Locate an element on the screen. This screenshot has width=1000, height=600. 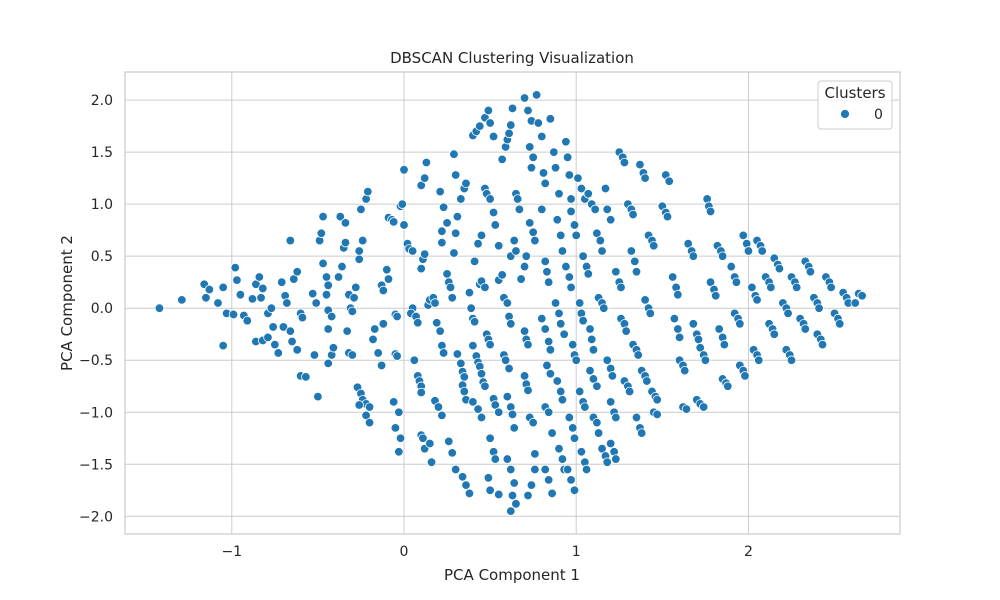
x-axis-label: PCA Component 1 is located at coordinates (512, 575).